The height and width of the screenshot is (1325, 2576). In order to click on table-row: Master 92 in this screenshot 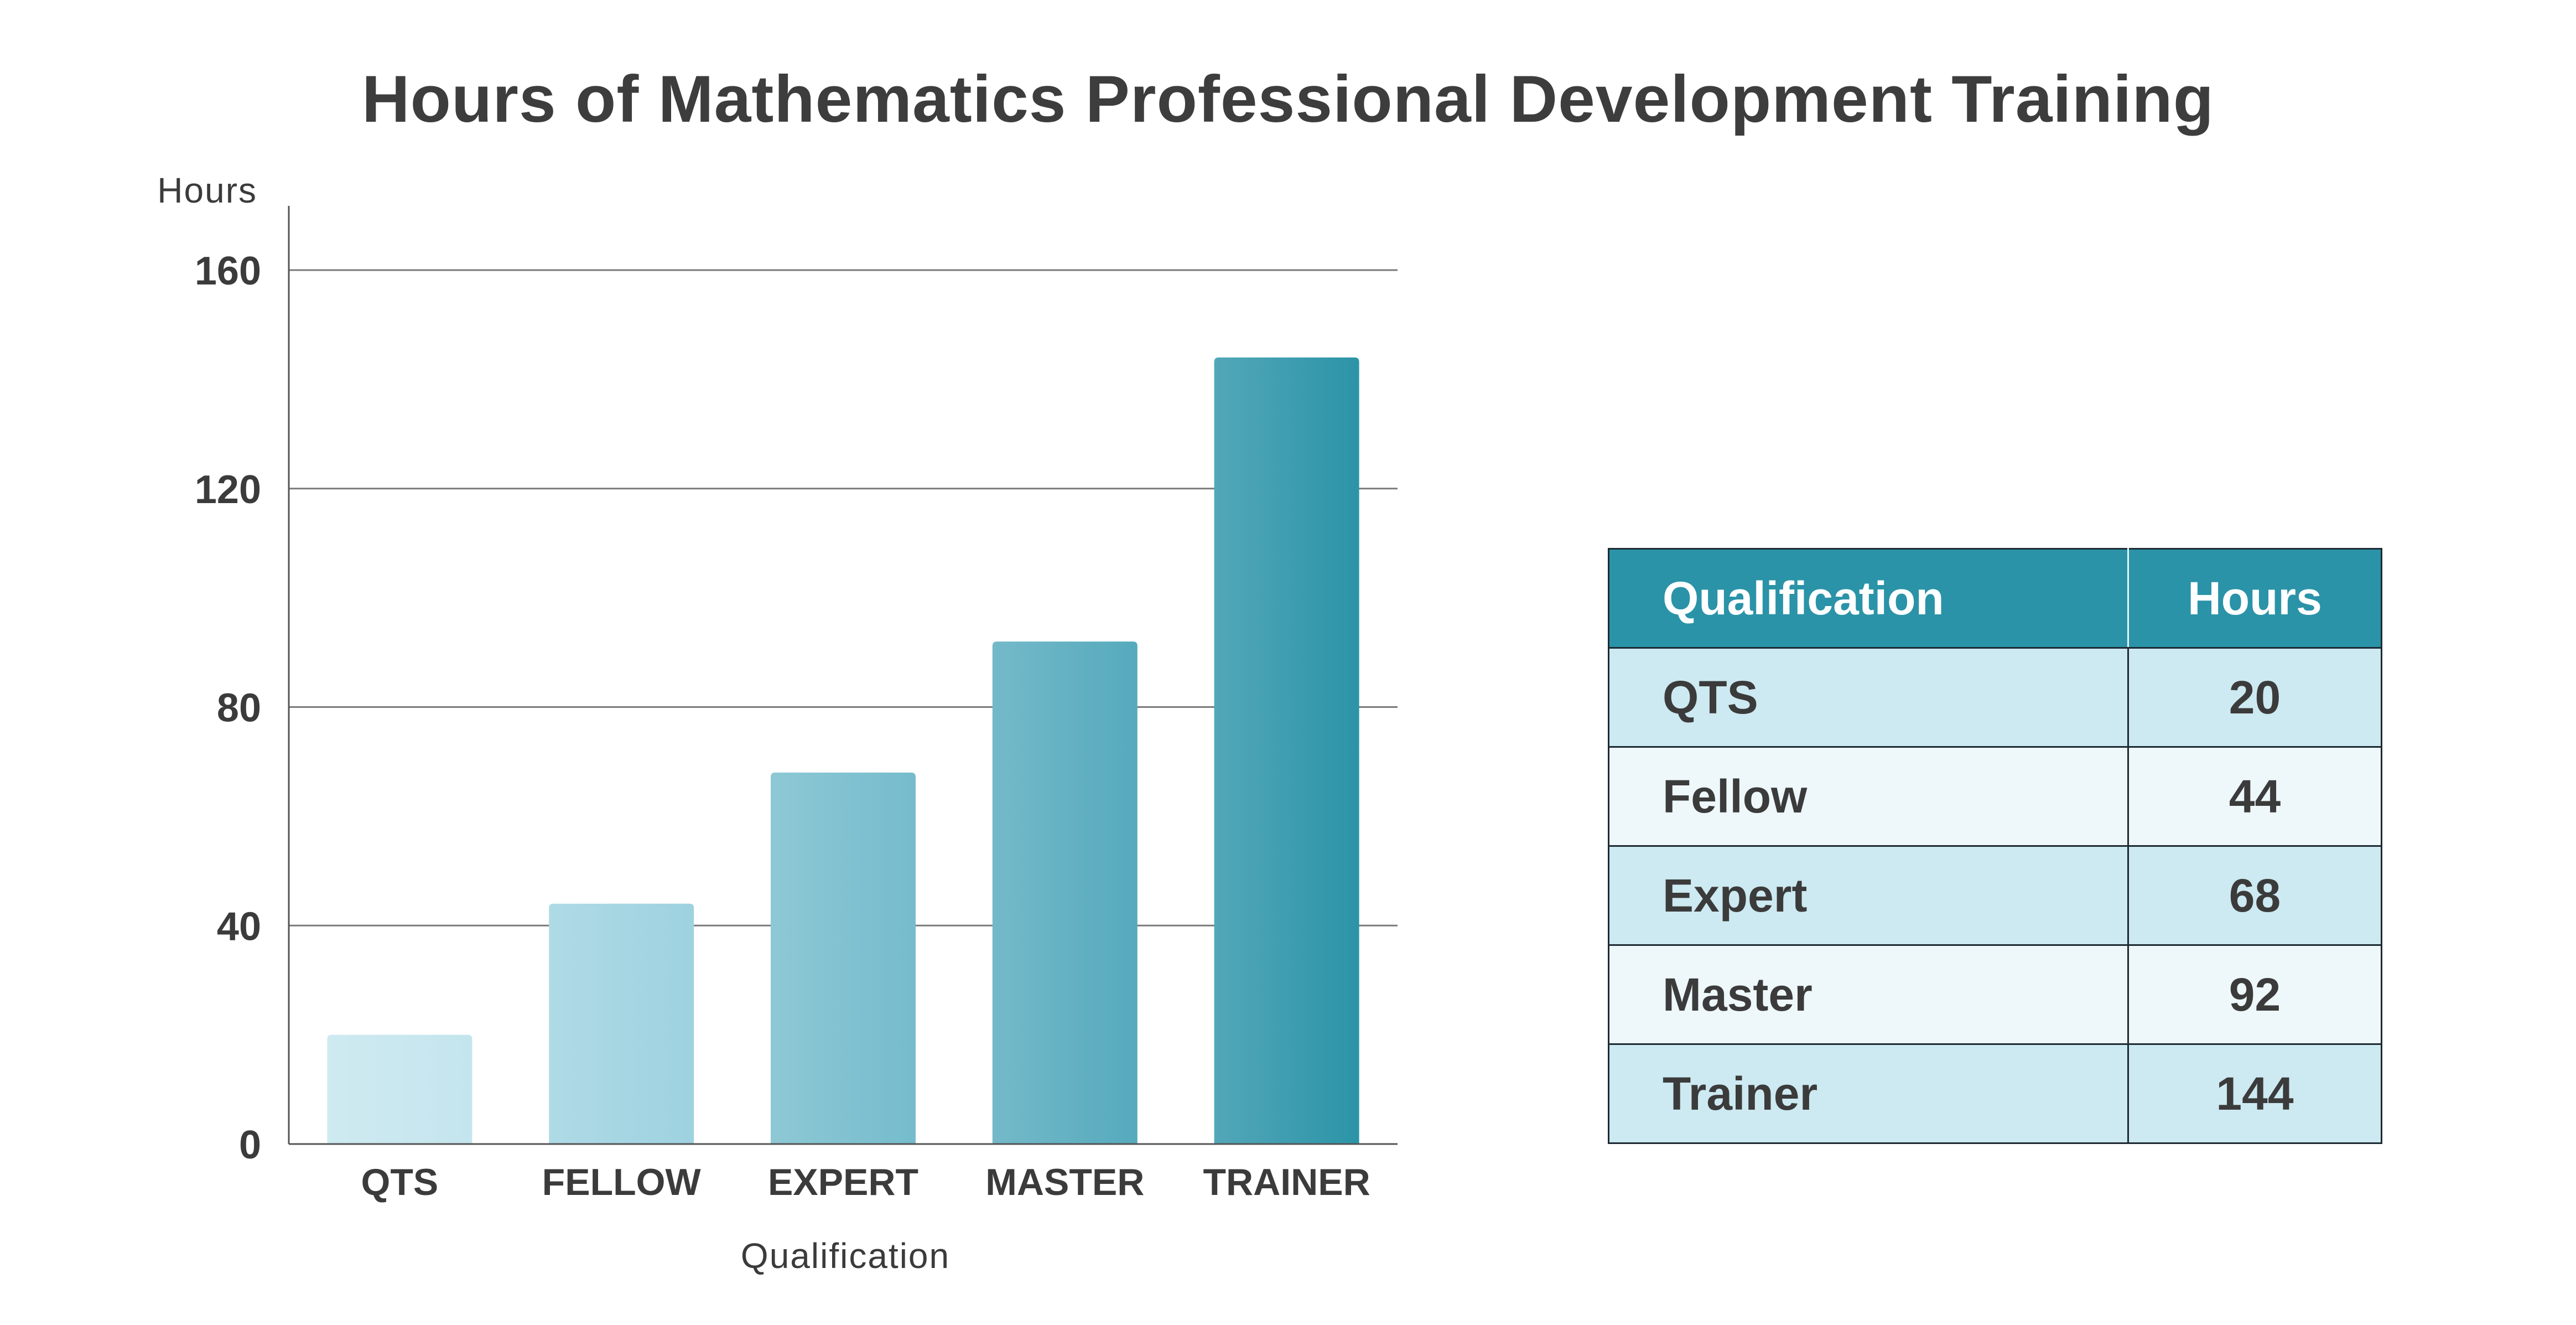, I will do `click(1995, 994)`.